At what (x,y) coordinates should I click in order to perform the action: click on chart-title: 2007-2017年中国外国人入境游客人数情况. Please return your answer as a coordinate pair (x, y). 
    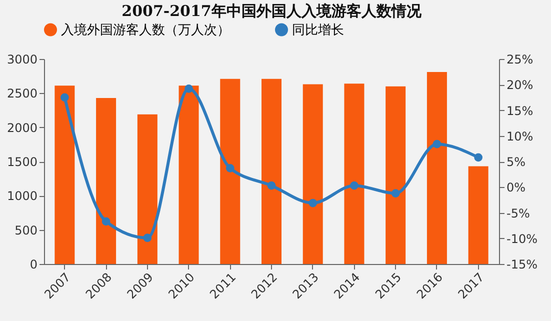
    Looking at the image, I should click on (272, 11).